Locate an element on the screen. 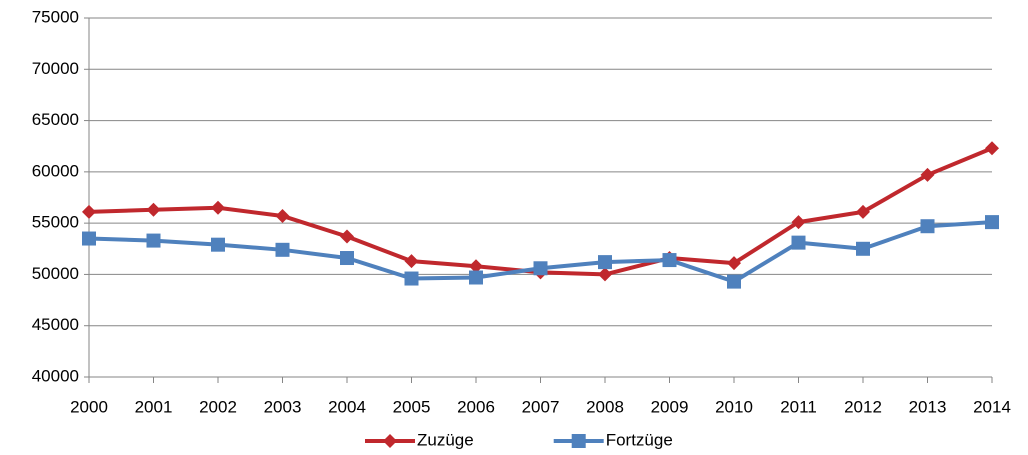  x-tick-label: 2007 is located at coordinates (541, 406).